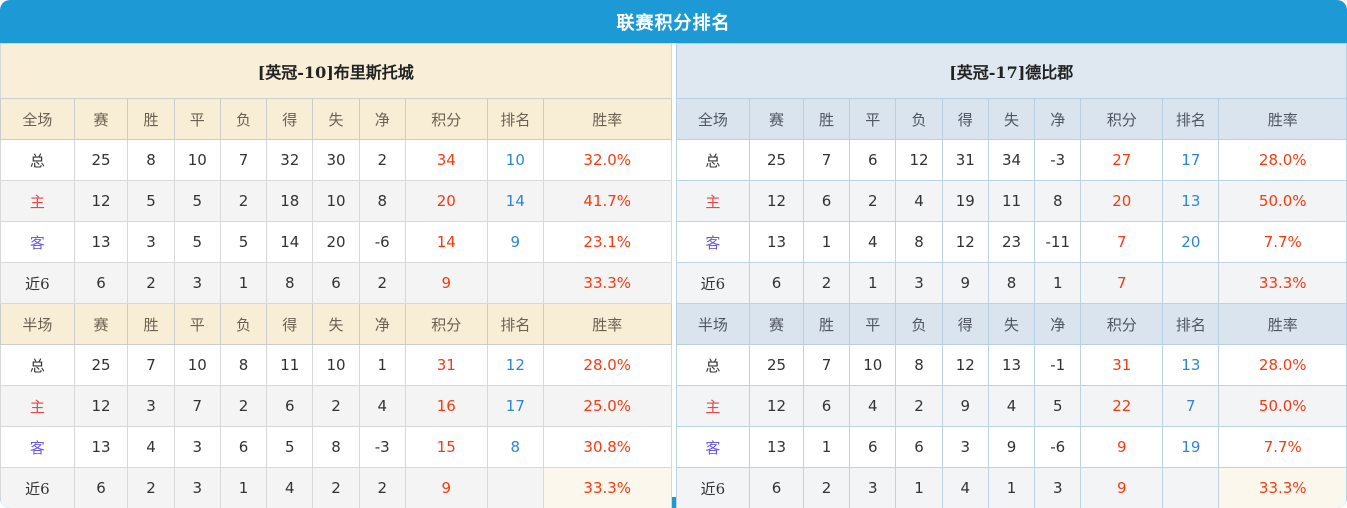 The image size is (1347, 508). What do you see at coordinates (515, 324) in the screenshot?
I see `column-header: 排名` at bounding box center [515, 324].